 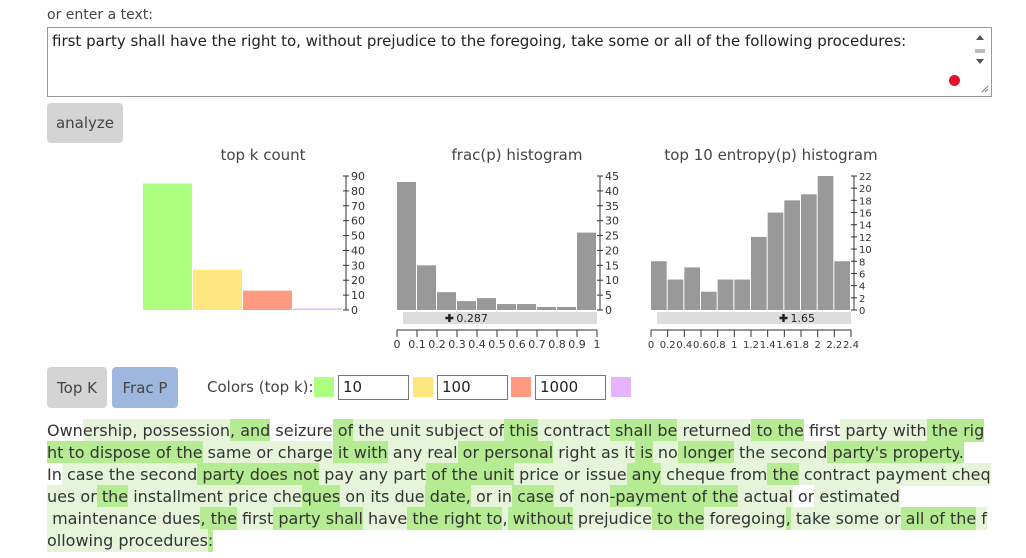 What do you see at coordinates (693, 474) in the screenshot?
I see `token: cheque` at bounding box center [693, 474].